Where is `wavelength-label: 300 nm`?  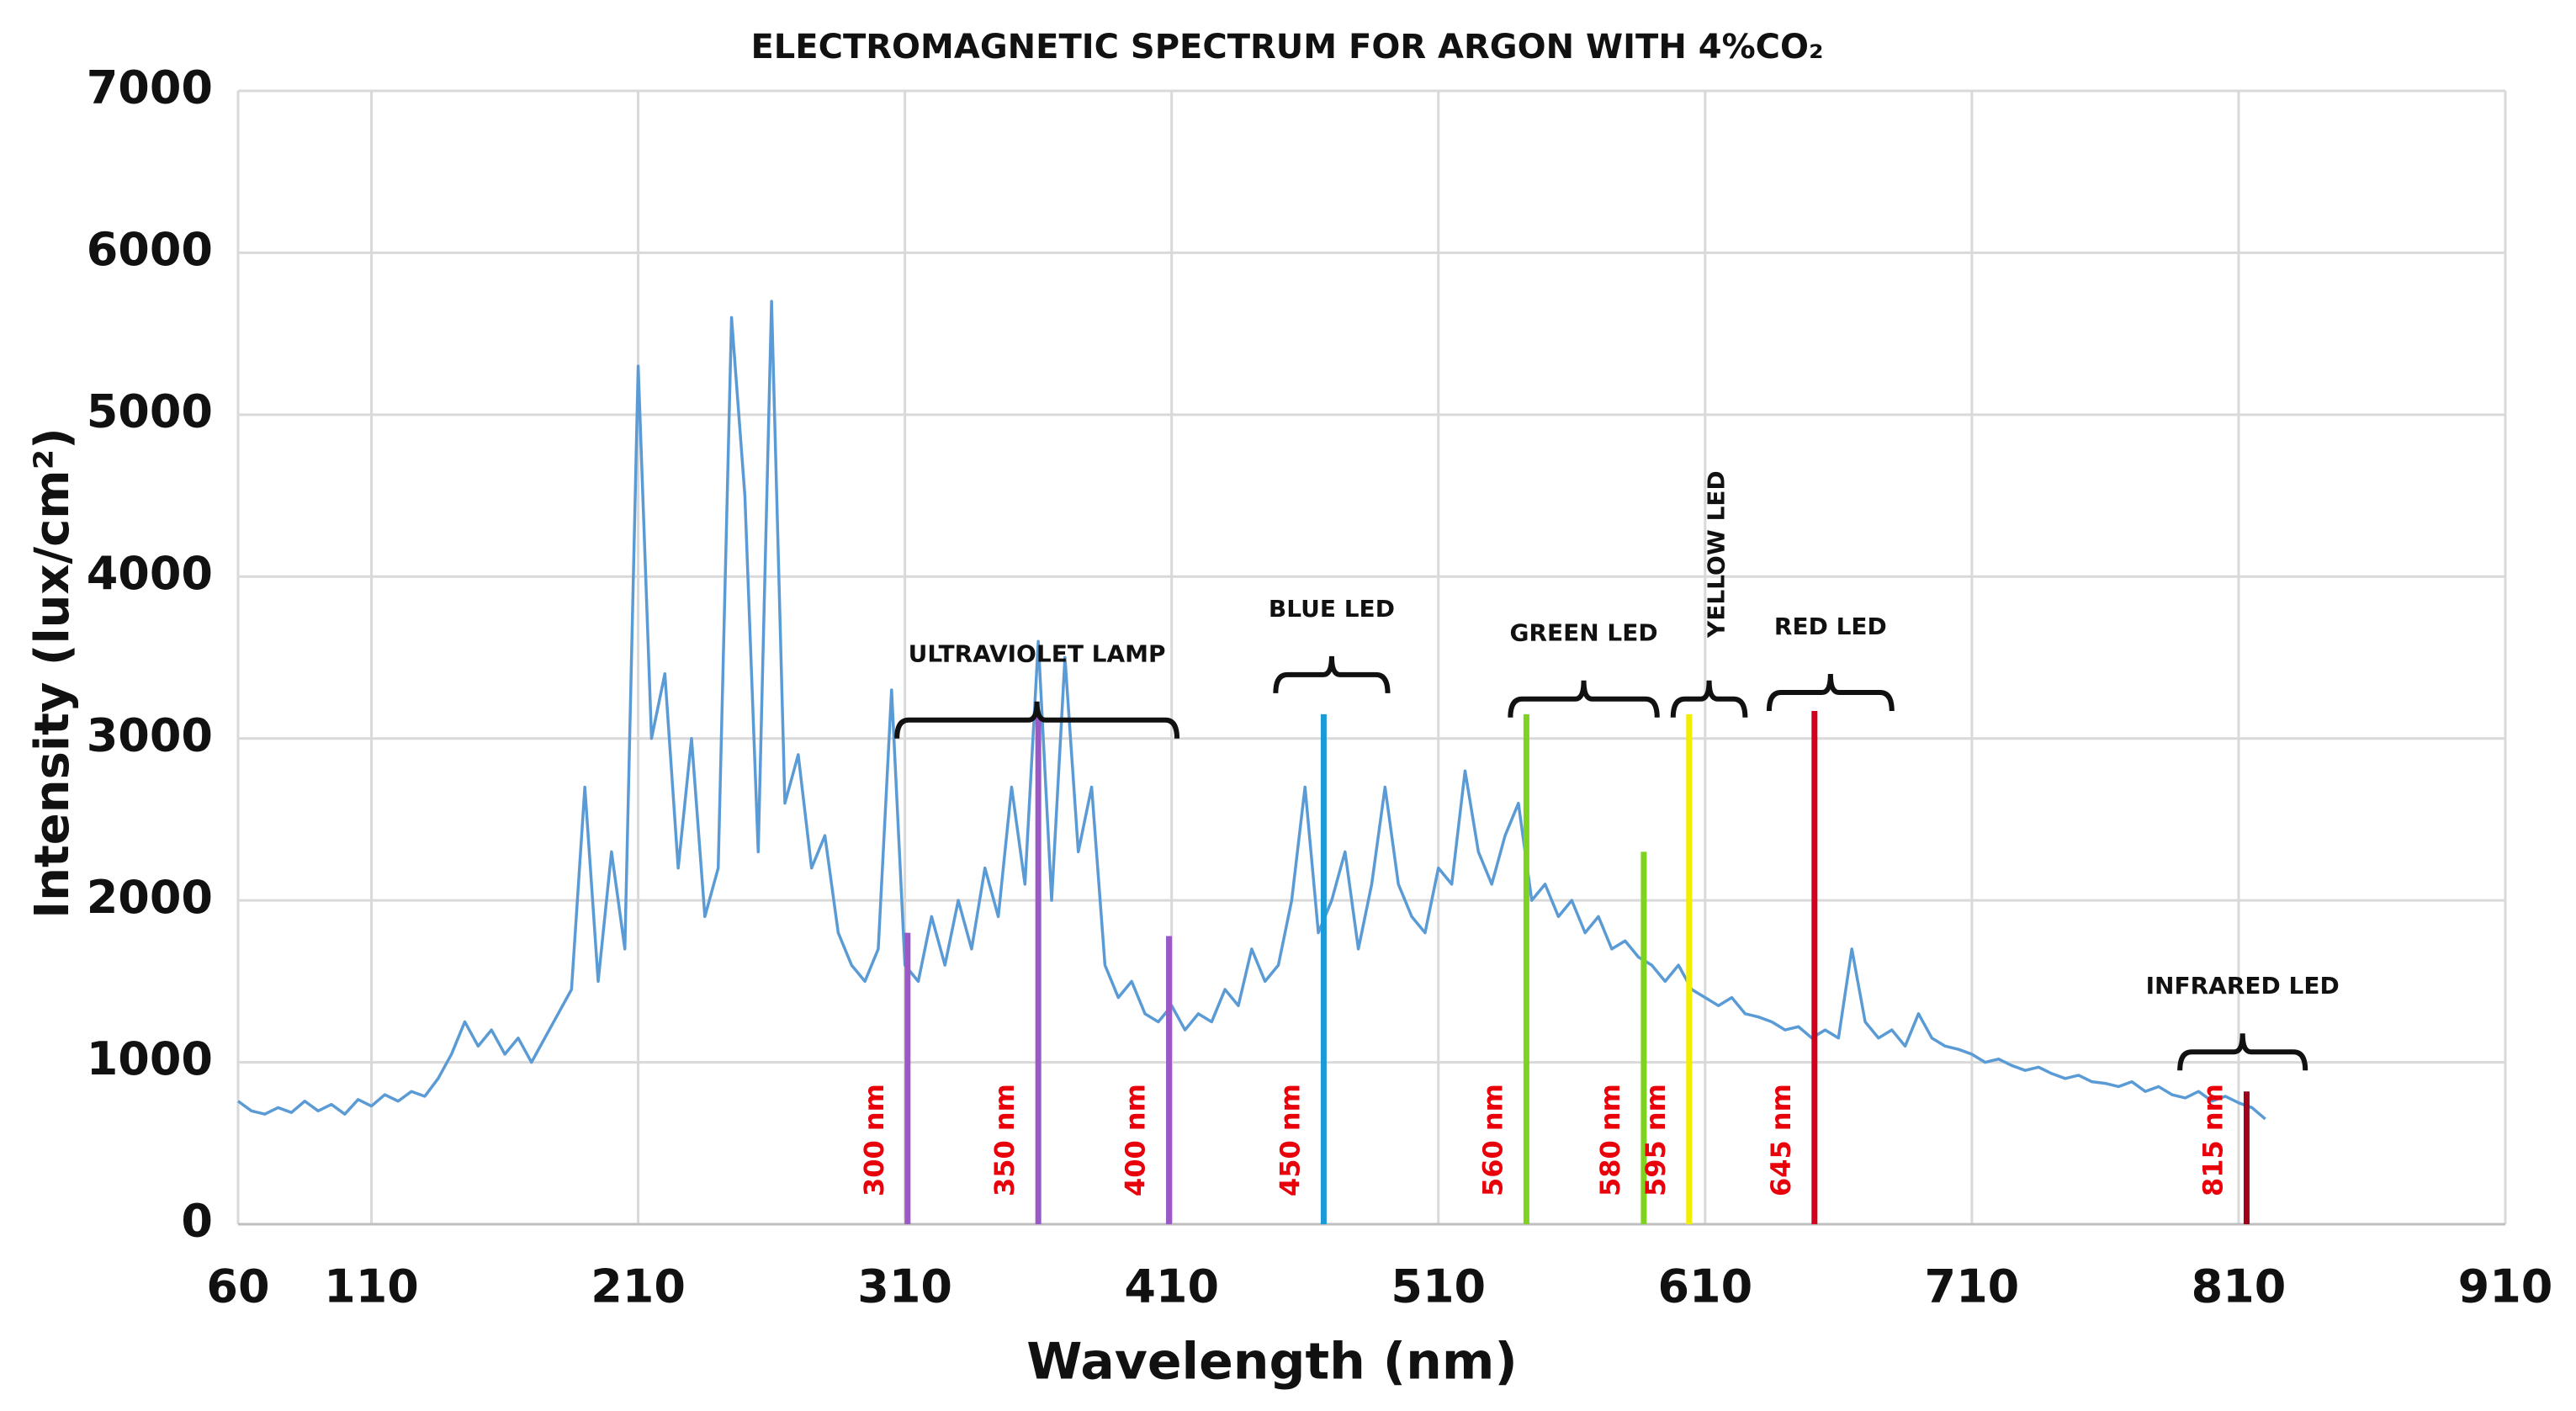 wavelength-label: 300 nm is located at coordinates (874, 1140).